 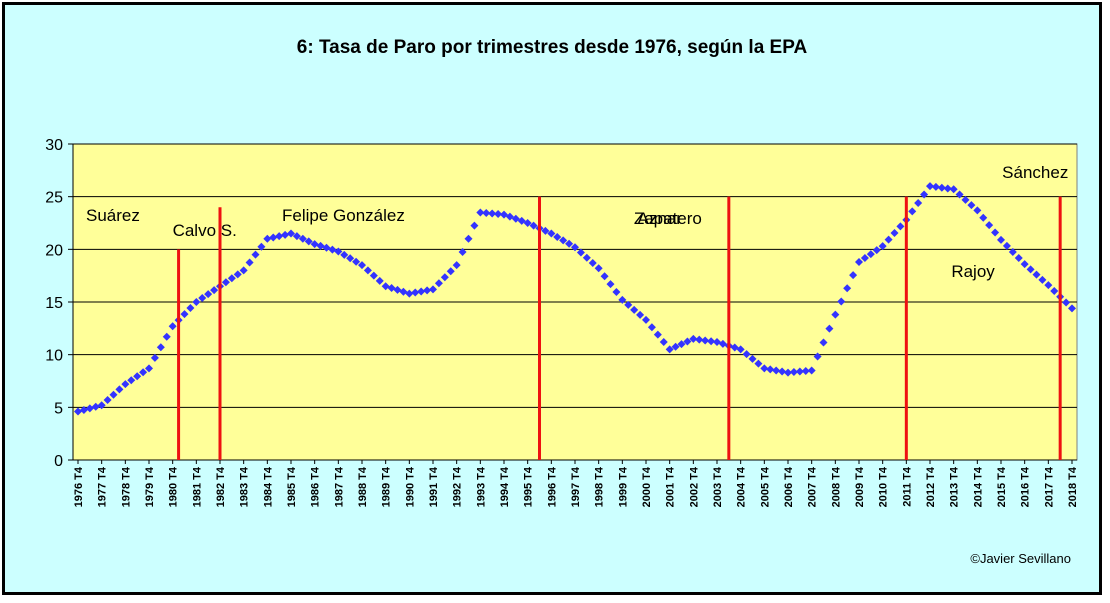 What do you see at coordinates (1020, 558) in the screenshot?
I see `copyright-credit: ©Javier Sevillano` at bounding box center [1020, 558].